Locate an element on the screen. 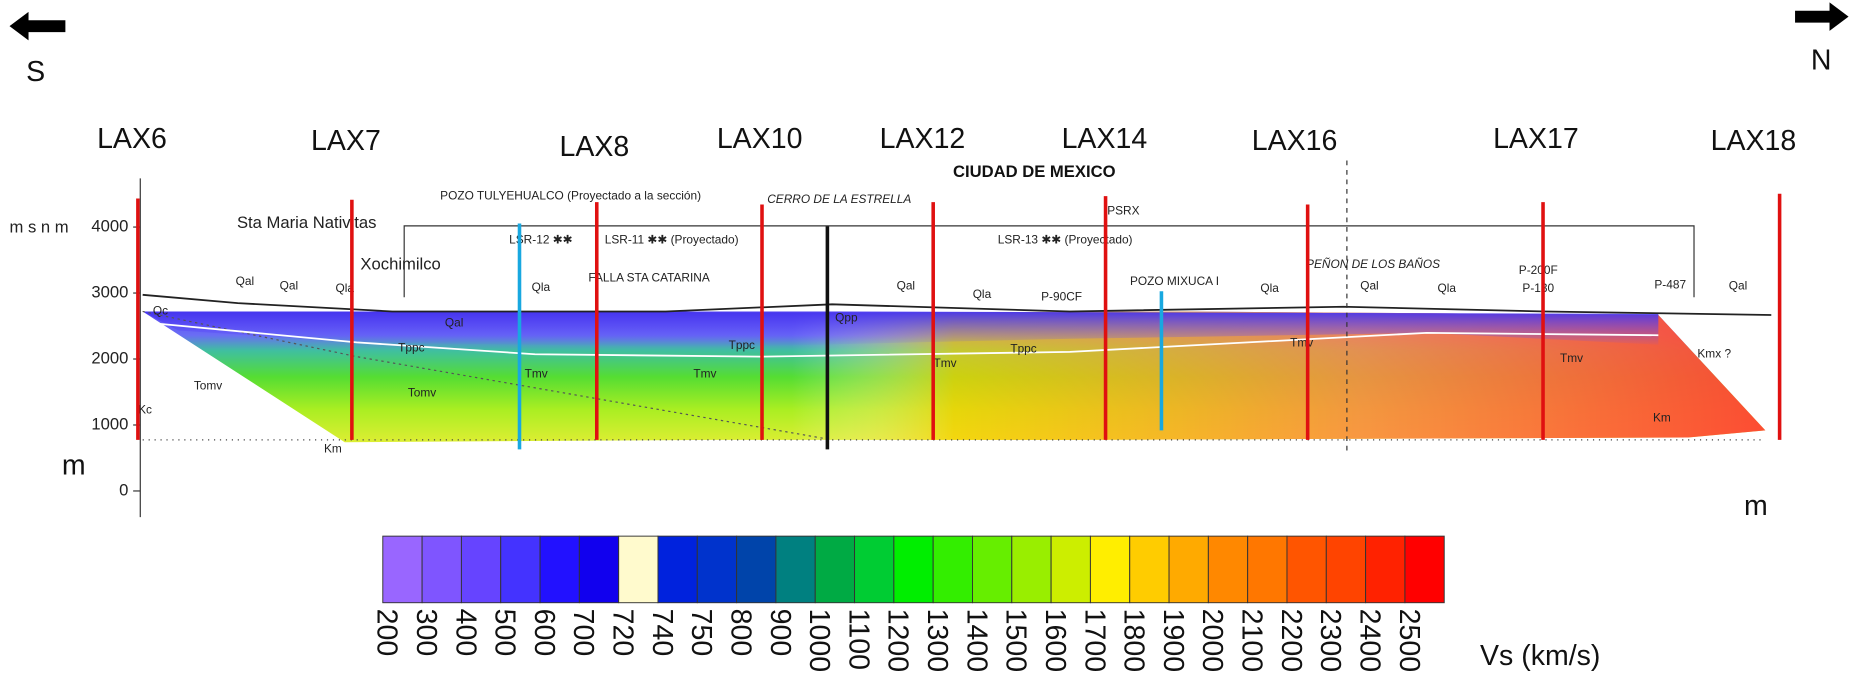  legend-label: 1300 is located at coordinates (937, 640).